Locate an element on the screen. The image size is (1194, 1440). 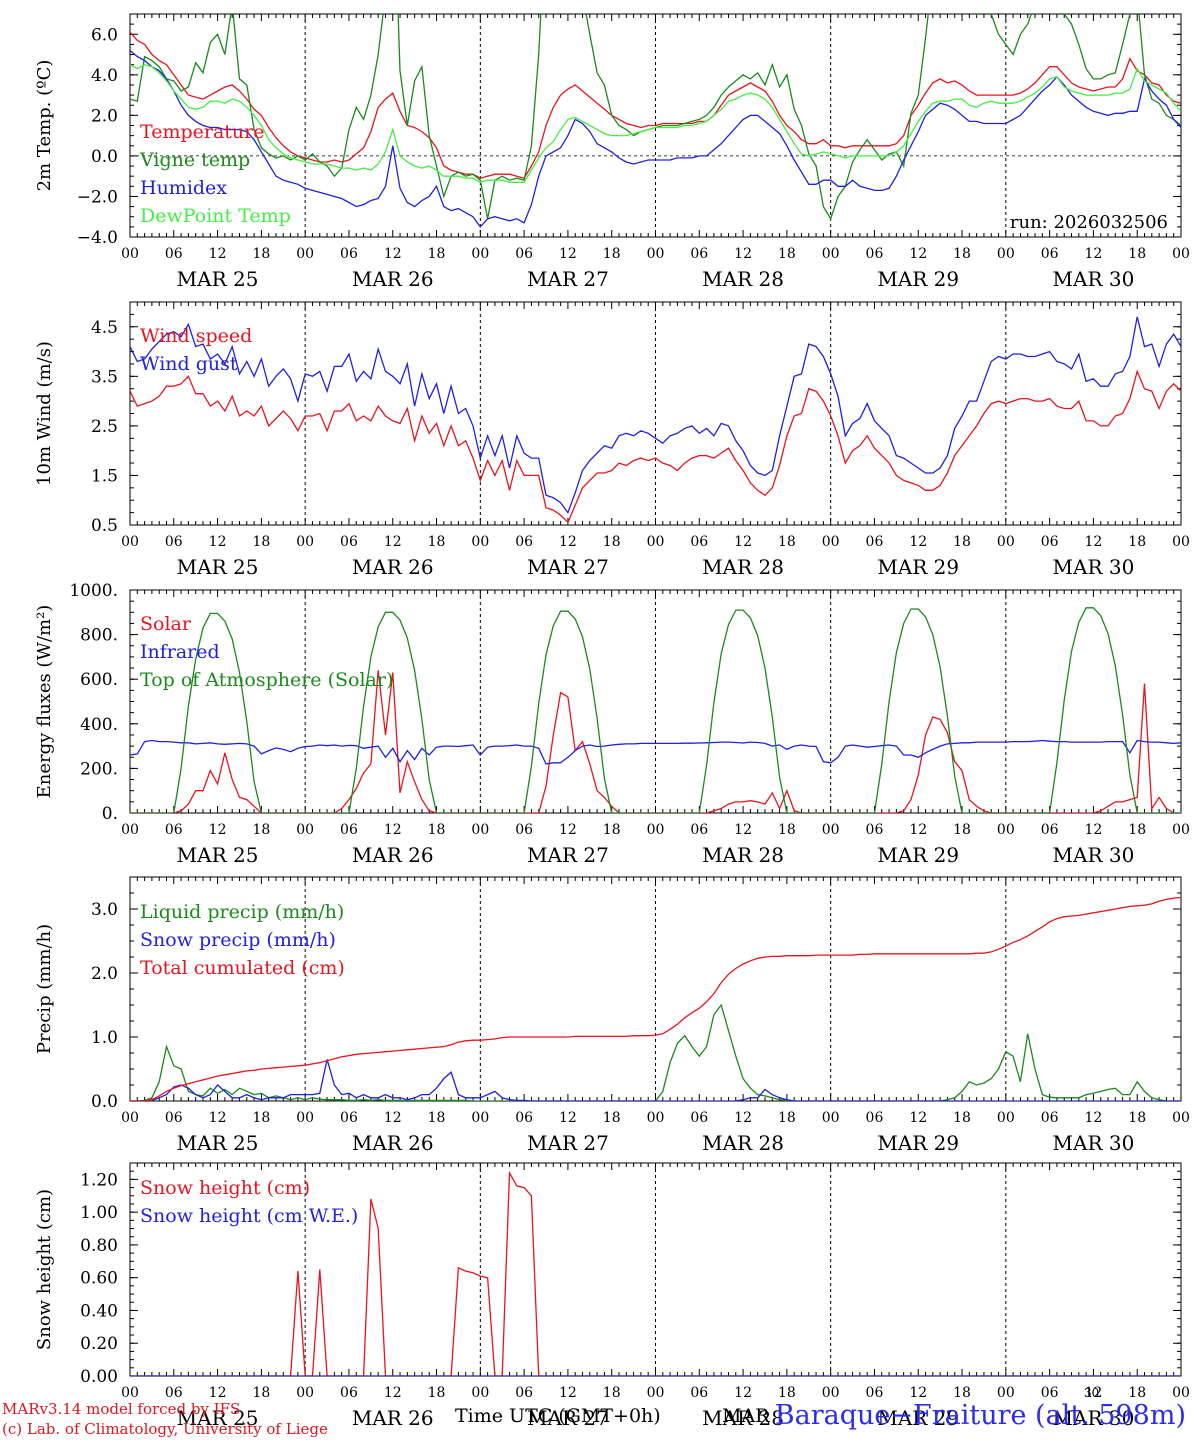
time-axis-label: Time UTC (GMT+0h) is located at coordinates (558, 1416).